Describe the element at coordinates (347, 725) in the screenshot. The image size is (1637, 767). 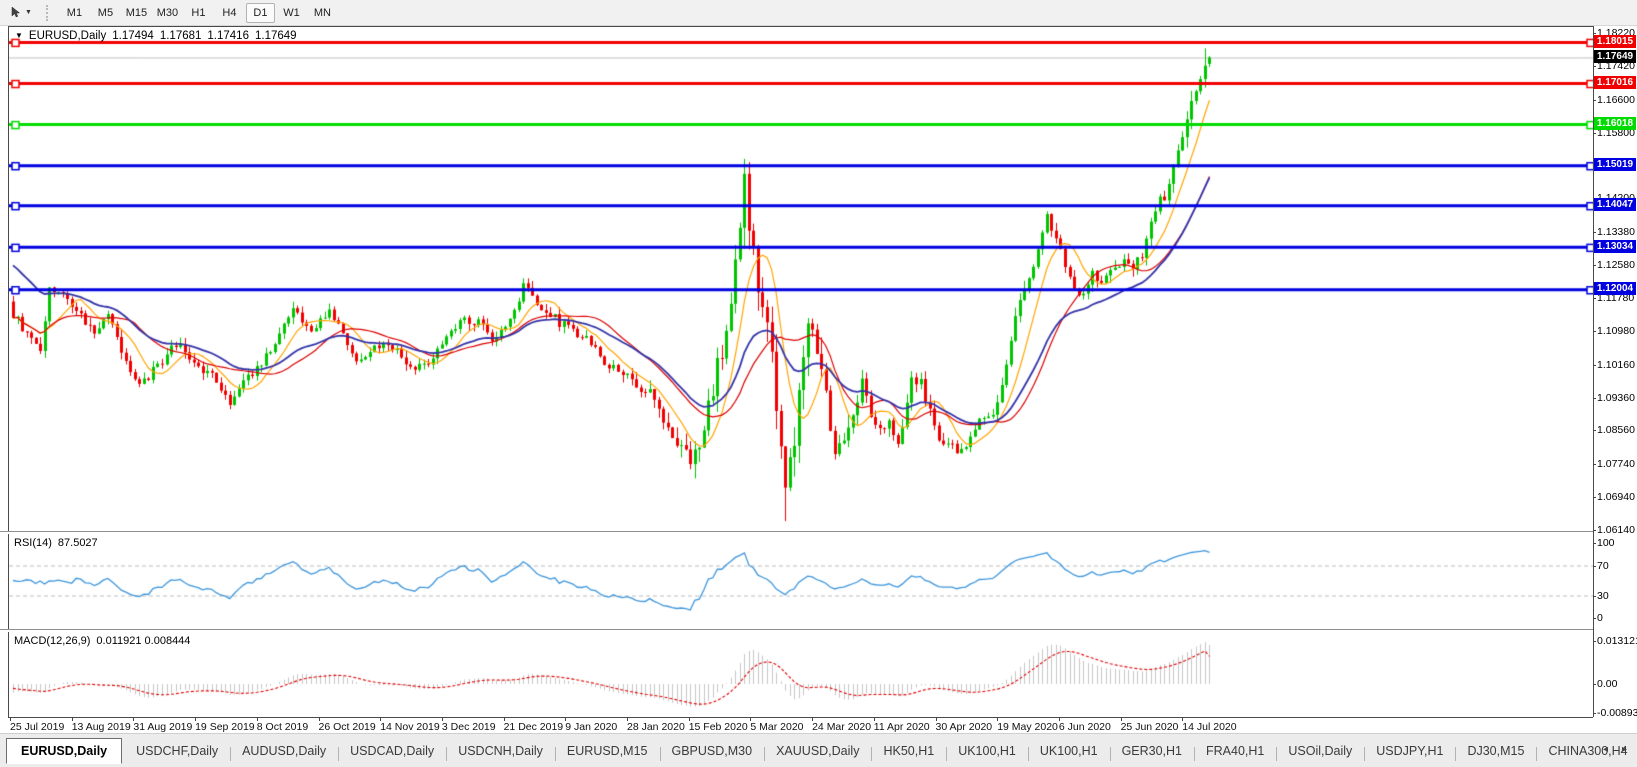
I see `date-label: 26 Oct 2019` at that location.